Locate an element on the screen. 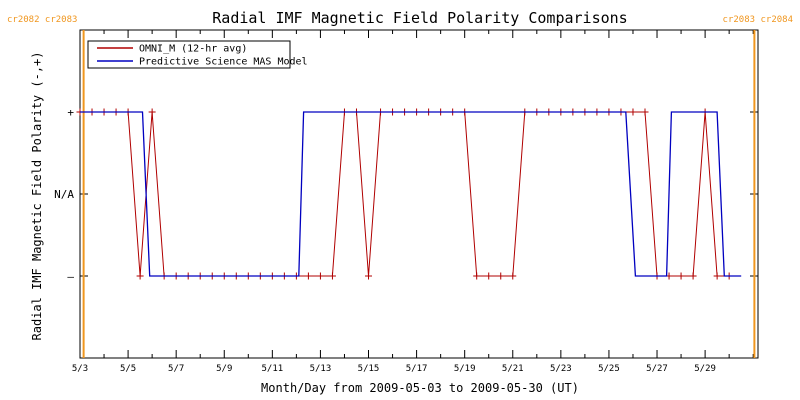  y-tick-label: + is located at coordinates (70, 112).